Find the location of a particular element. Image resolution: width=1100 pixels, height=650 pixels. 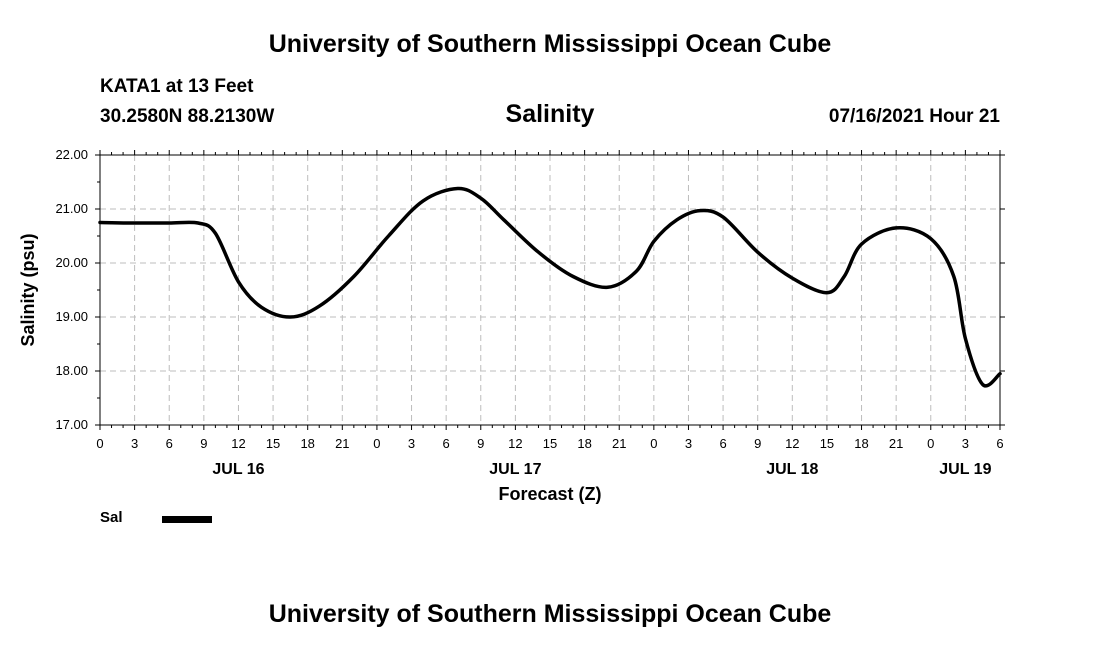

x-axis-label: Forecast (Z) is located at coordinates (549, 494).